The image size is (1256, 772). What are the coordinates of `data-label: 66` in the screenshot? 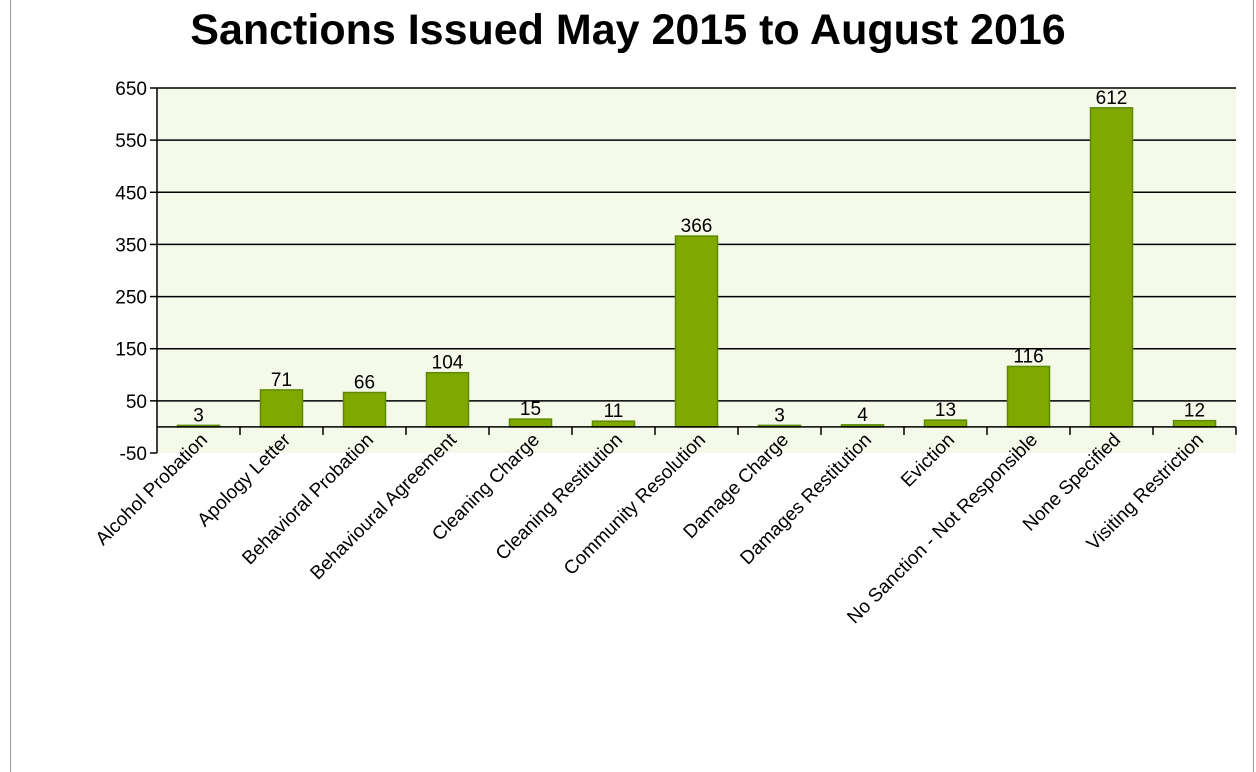 It's located at (364, 383).